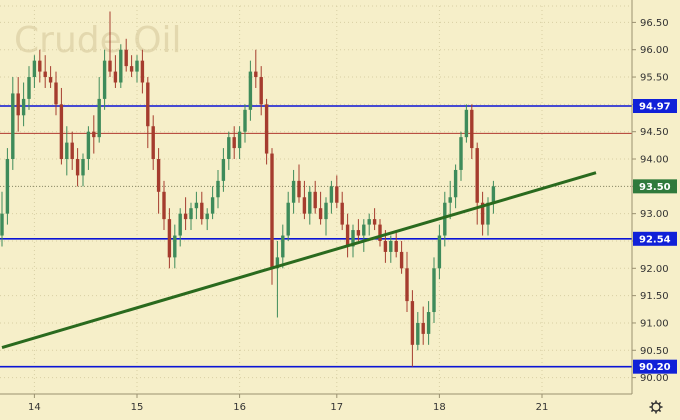 This screenshot has width=680, height=420. What do you see at coordinates (34, 407) in the screenshot?
I see `date-tick-label: 14` at bounding box center [34, 407].